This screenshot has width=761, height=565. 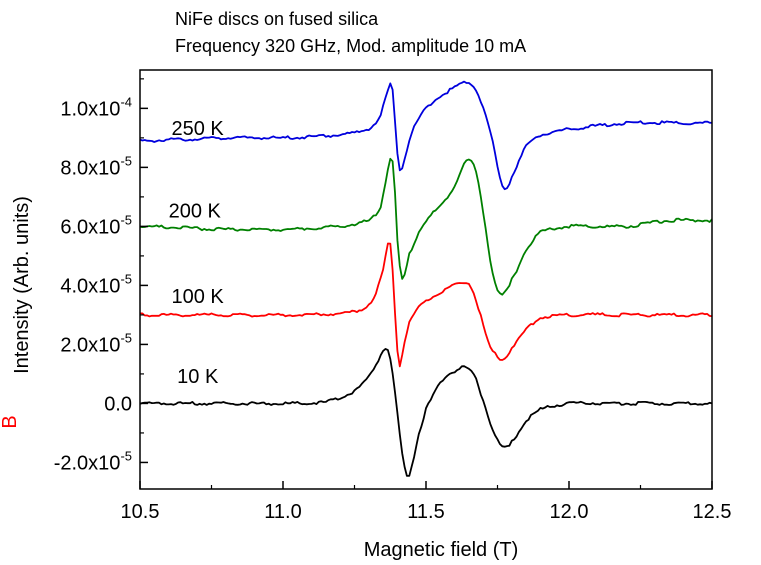 I want to click on y-tick-label: 4.0x10⁻⁵, so click(x=96, y=284).